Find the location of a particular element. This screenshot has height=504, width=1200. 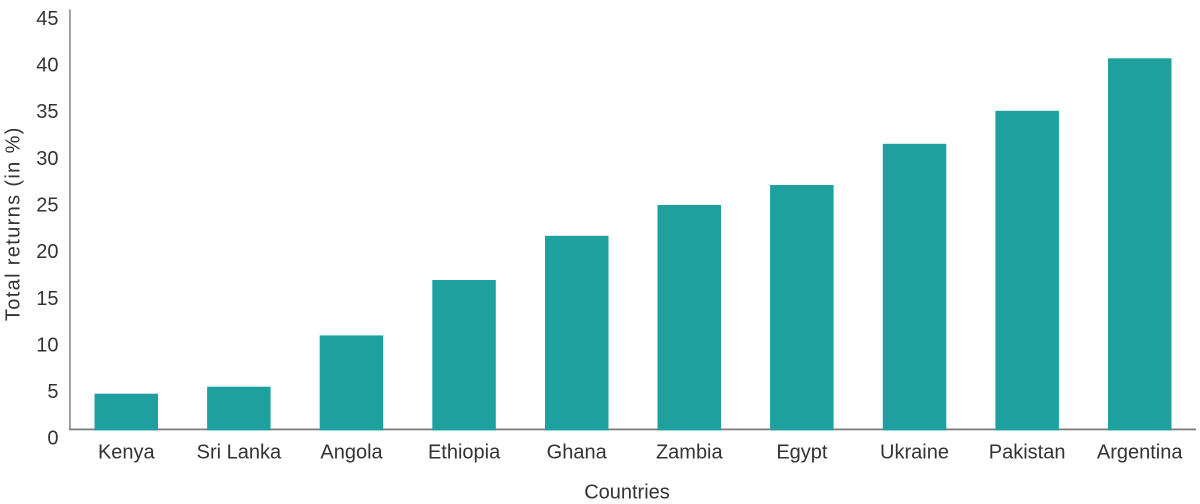

svg-text: Countries is located at coordinates (627, 492).